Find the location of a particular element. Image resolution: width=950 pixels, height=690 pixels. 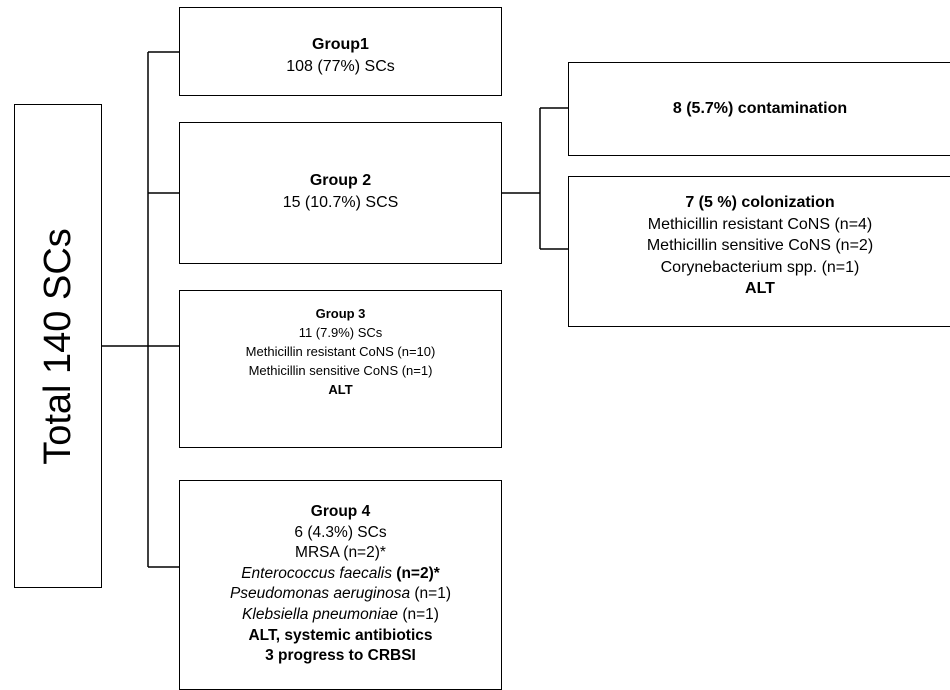

organism-name: Enterococcus faecalis is located at coordinates (316, 573).